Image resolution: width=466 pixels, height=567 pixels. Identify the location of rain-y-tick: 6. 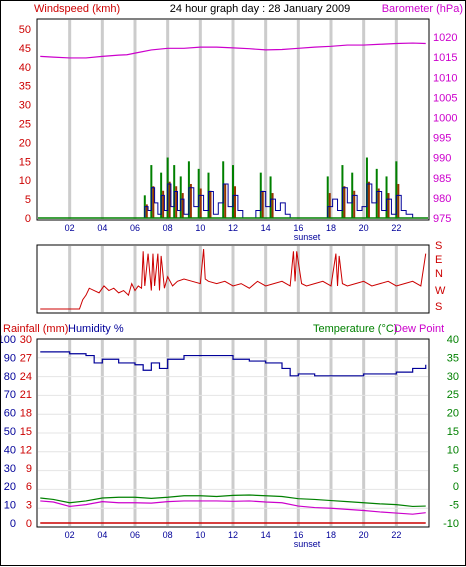
(29, 487).